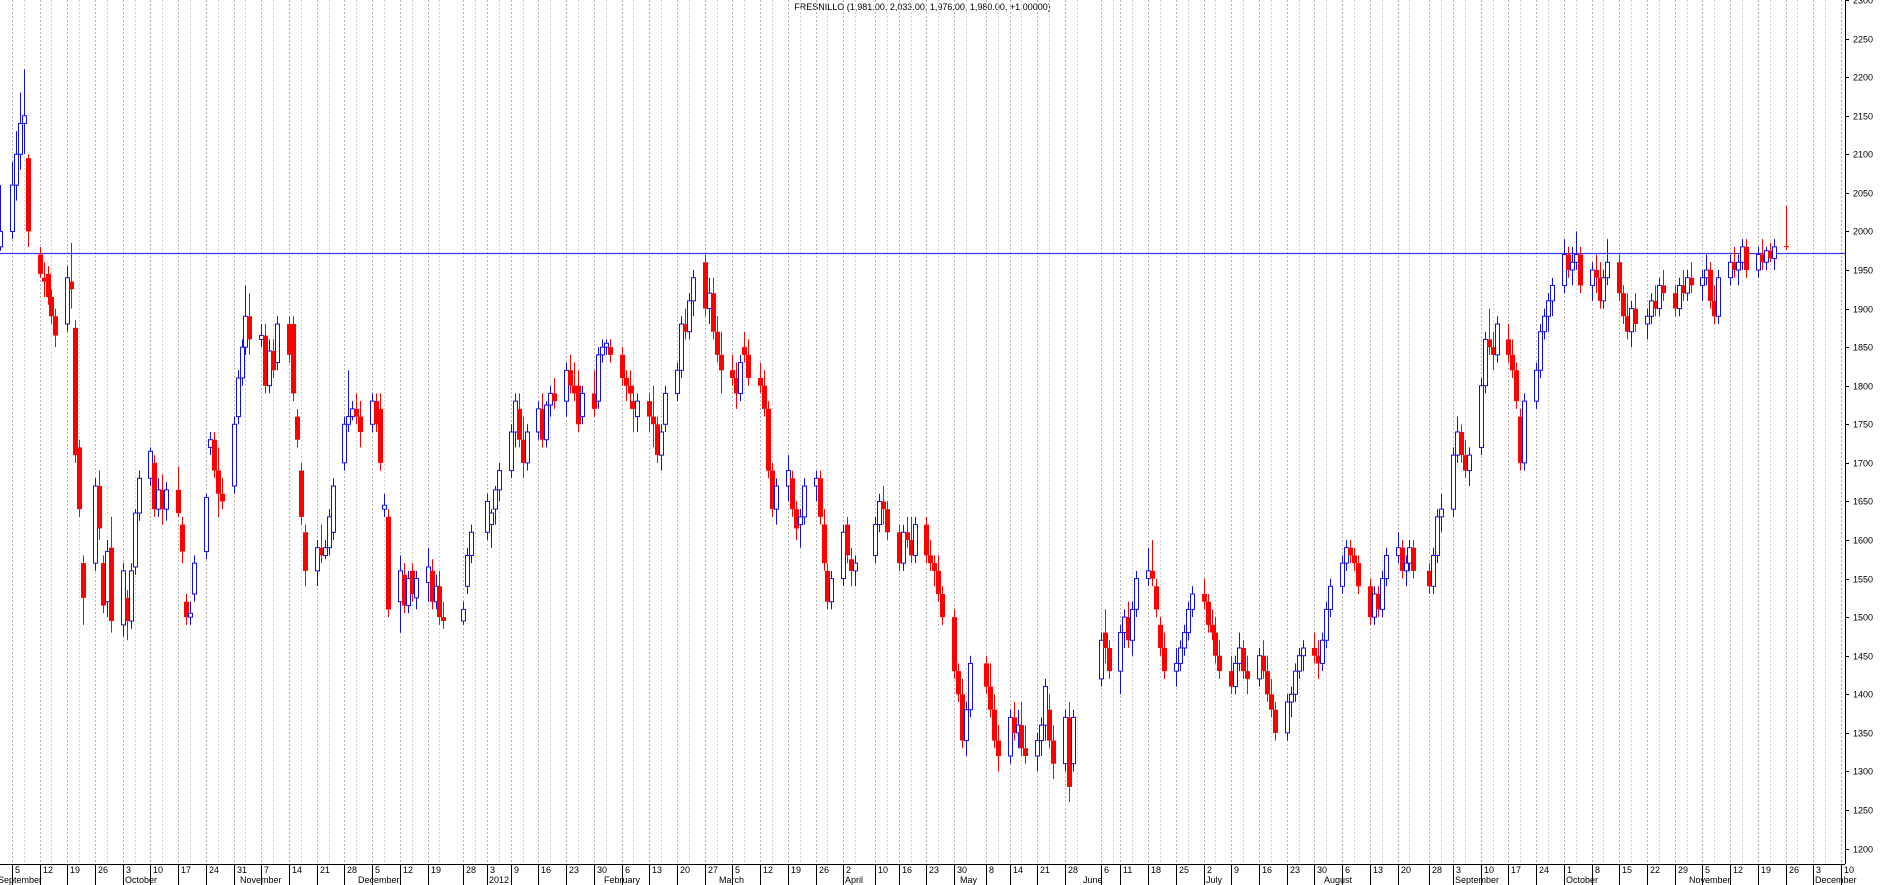 This screenshot has width=1883, height=885. What do you see at coordinates (408, 870) in the screenshot?
I see `x-day-label: 12` at bounding box center [408, 870].